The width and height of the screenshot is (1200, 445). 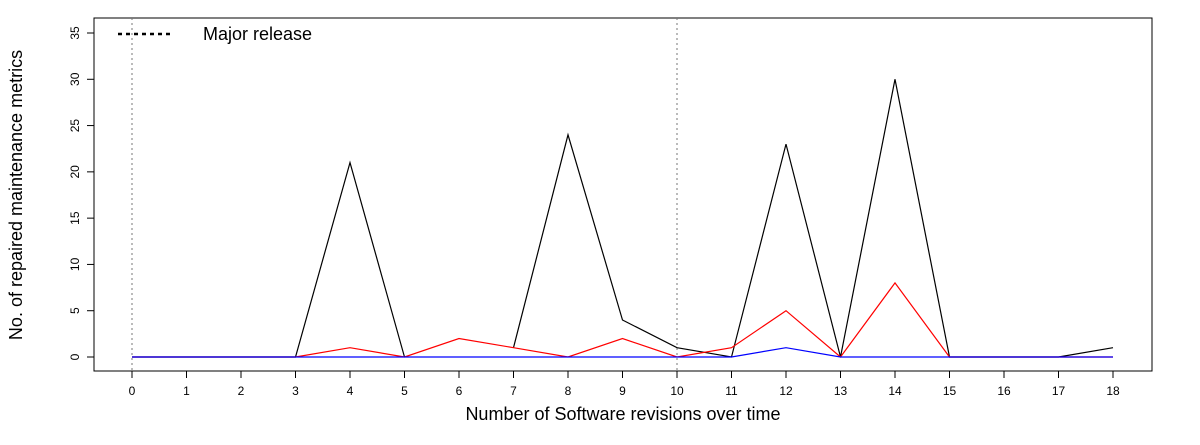 What do you see at coordinates (75, 79) in the screenshot?
I see `y-tick-label: 30` at bounding box center [75, 79].